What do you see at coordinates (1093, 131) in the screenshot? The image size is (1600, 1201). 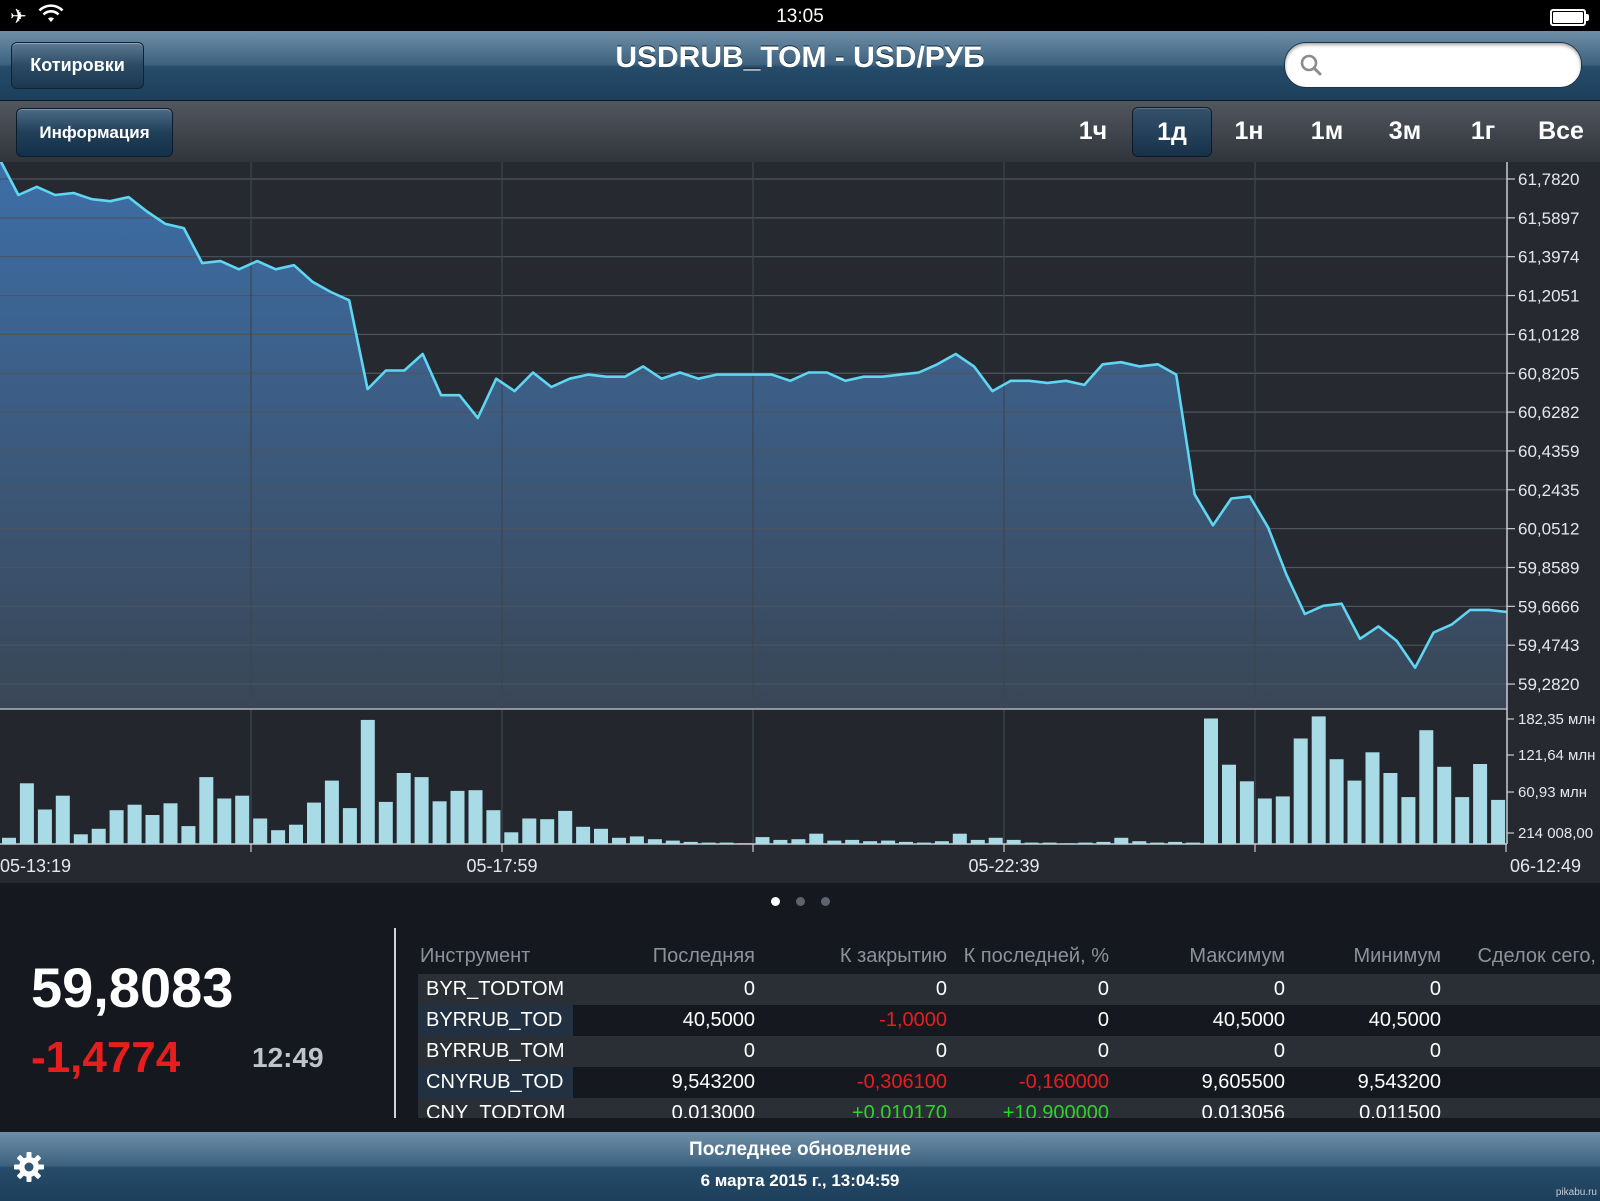 I see `range-button-0: 1ч` at bounding box center [1093, 131].